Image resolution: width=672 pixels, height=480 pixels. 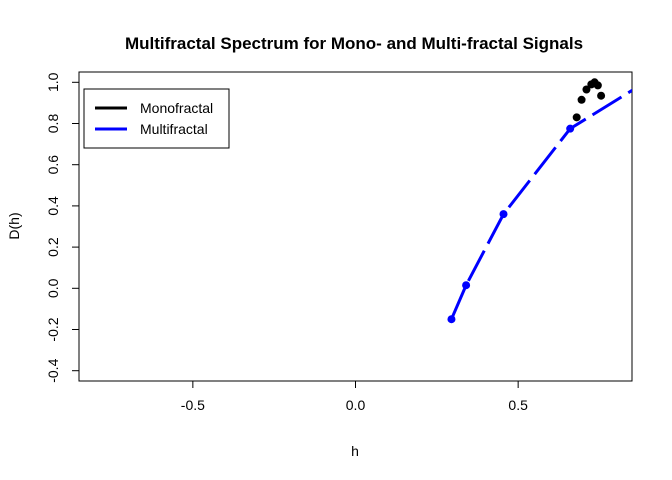 What do you see at coordinates (193, 405) in the screenshot?
I see `x-tick-label: -0.5` at bounding box center [193, 405].